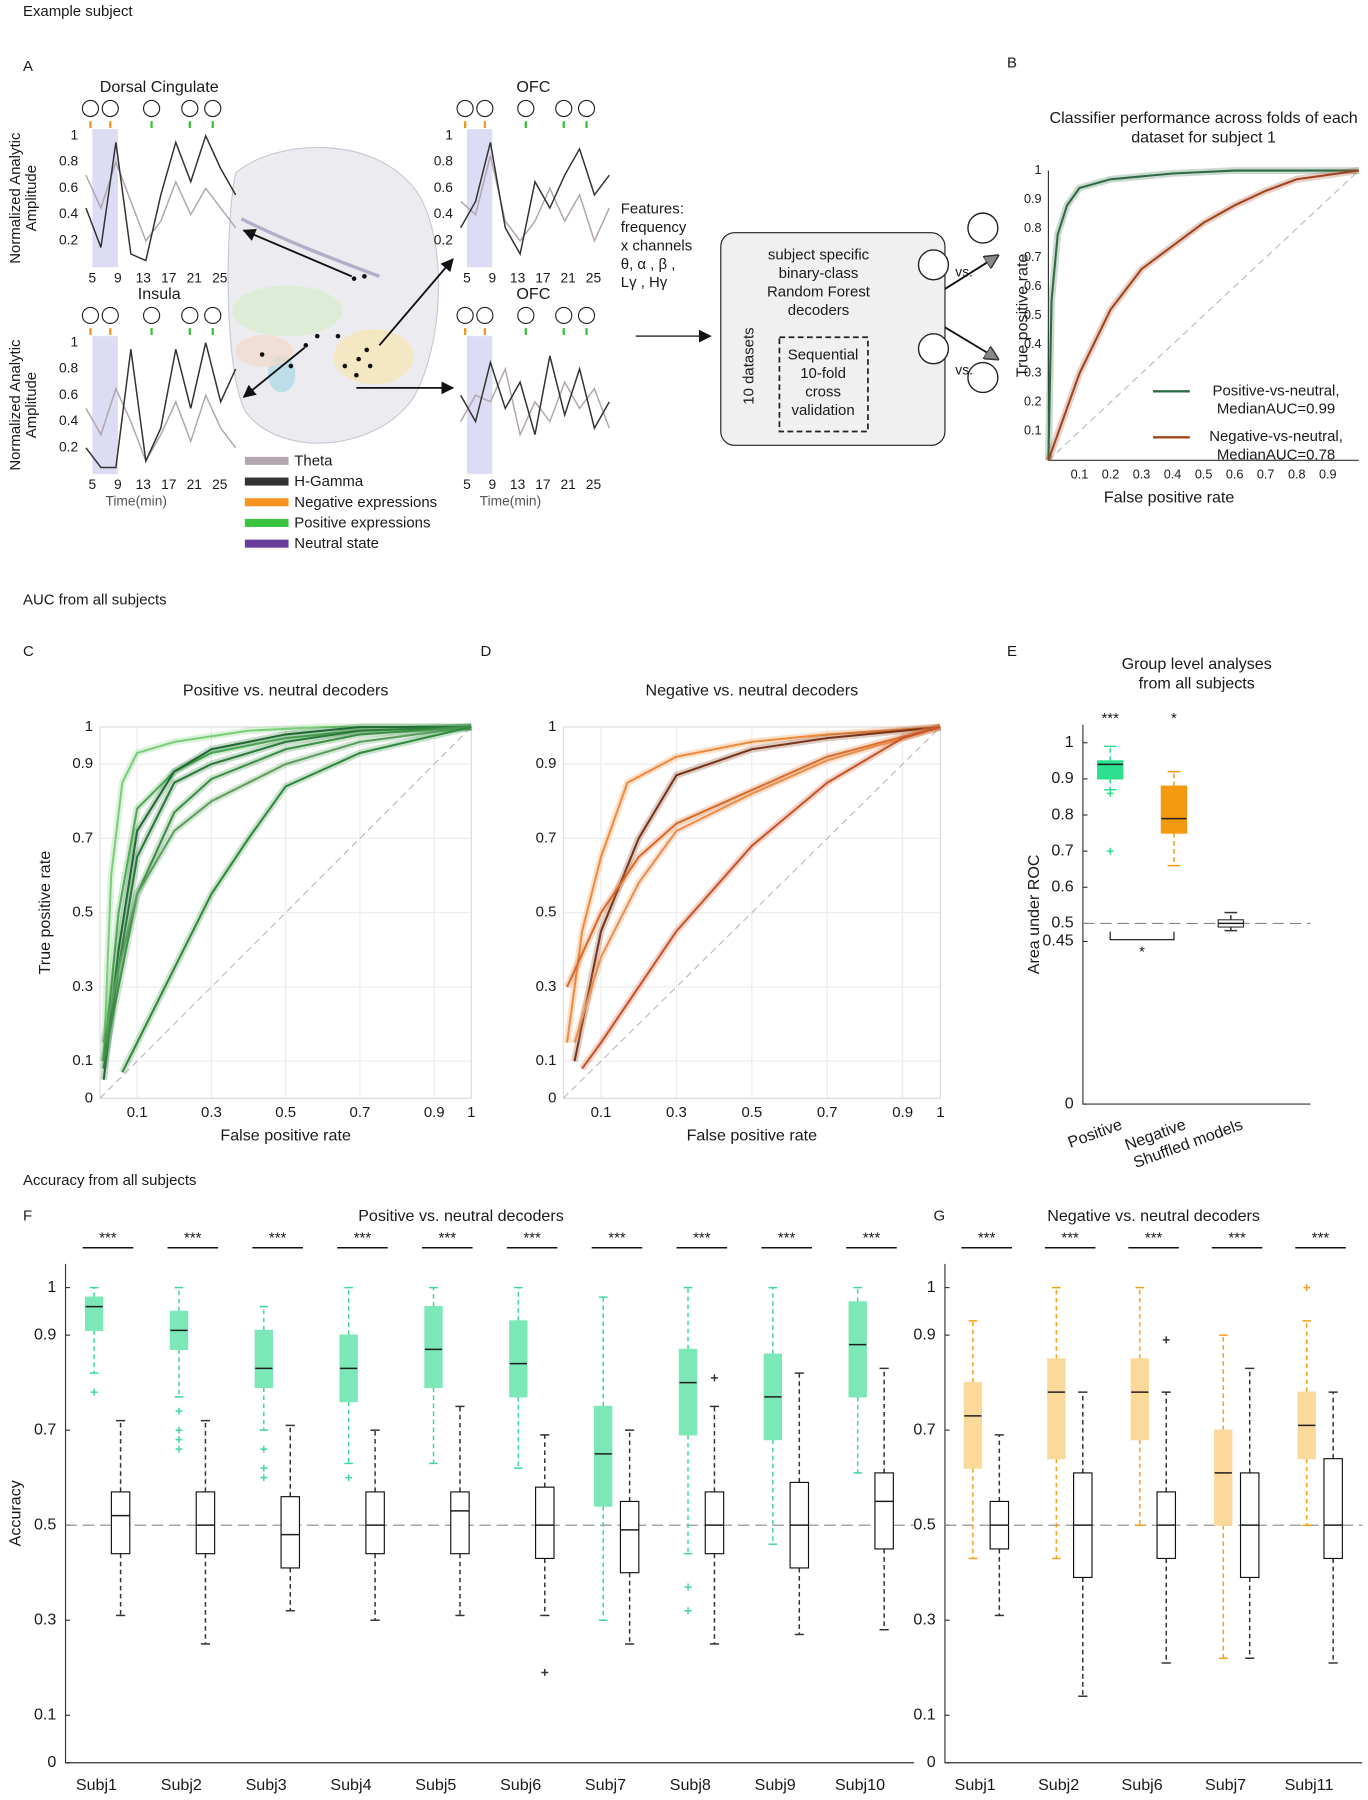 Image resolution: width=1368 pixels, height=1800 pixels. I want to click on x-axis-label: False positive rate, so click(752, 1135).